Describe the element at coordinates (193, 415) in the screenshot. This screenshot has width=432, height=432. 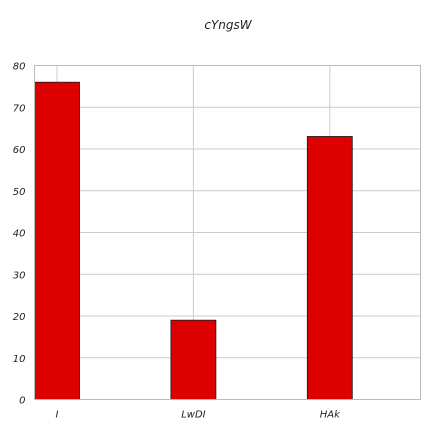
I see `x-tick-label: LwDI` at that location.